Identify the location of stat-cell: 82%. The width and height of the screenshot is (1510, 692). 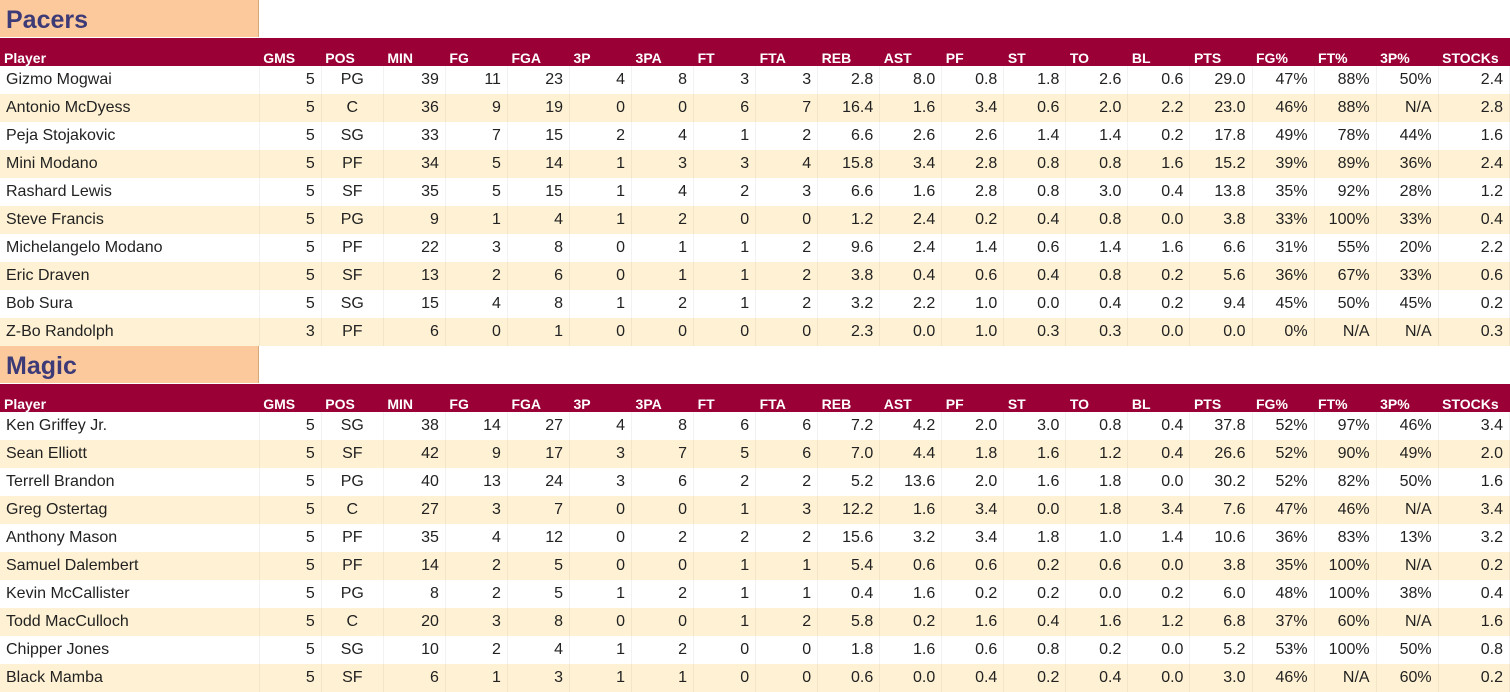
(1345, 482).